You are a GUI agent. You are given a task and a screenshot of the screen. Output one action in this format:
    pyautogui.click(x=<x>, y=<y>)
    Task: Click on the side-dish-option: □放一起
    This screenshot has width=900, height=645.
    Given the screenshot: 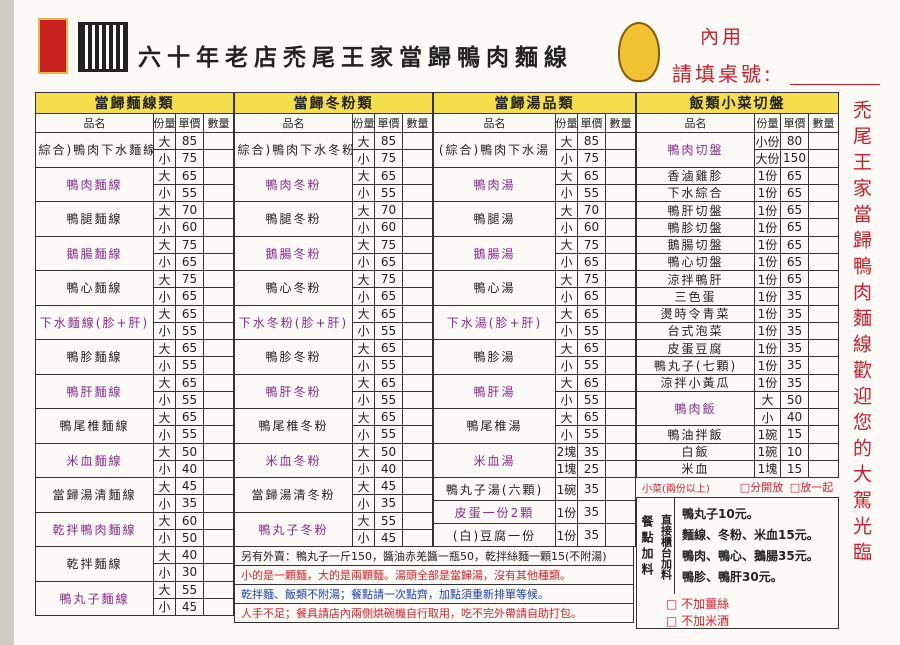 What is the action you would take?
    pyautogui.click(x=811, y=487)
    